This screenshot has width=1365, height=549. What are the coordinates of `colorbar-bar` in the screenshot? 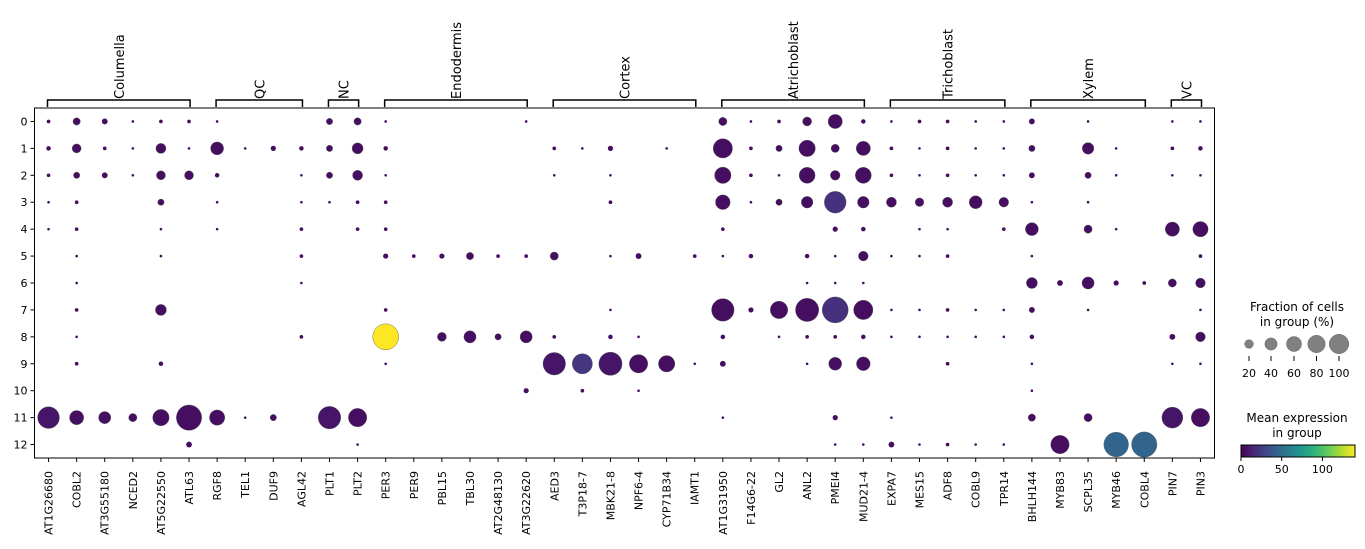 It's located at (1298, 451).